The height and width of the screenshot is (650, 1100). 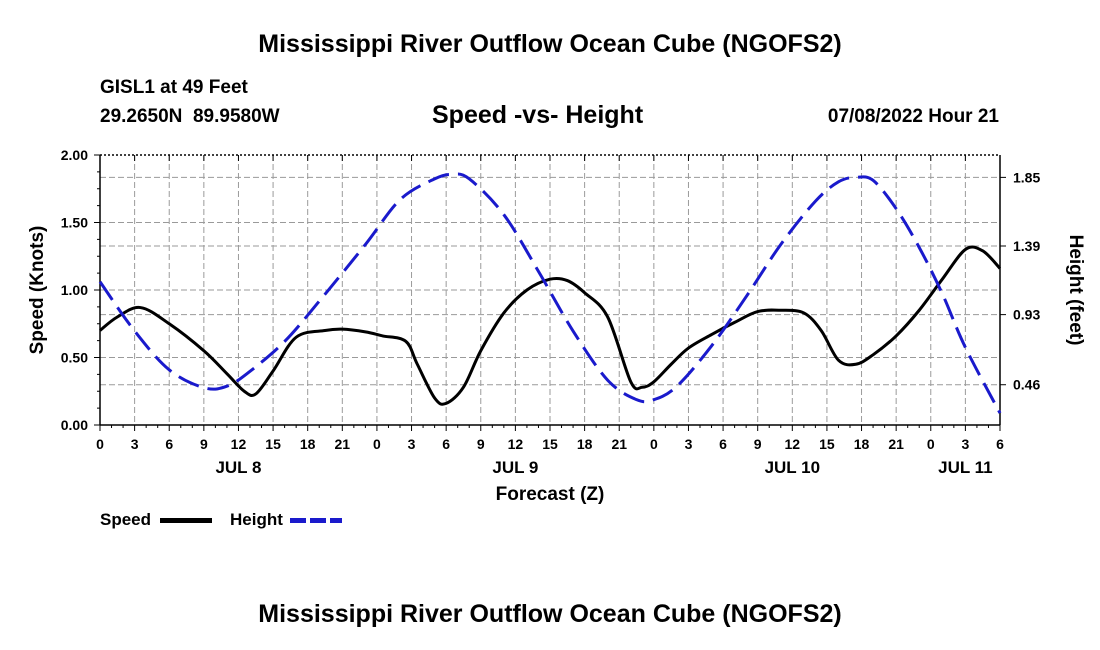 What do you see at coordinates (1075, 290) in the screenshot?
I see `y2-axis-title: Height (feet)` at bounding box center [1075, 290].